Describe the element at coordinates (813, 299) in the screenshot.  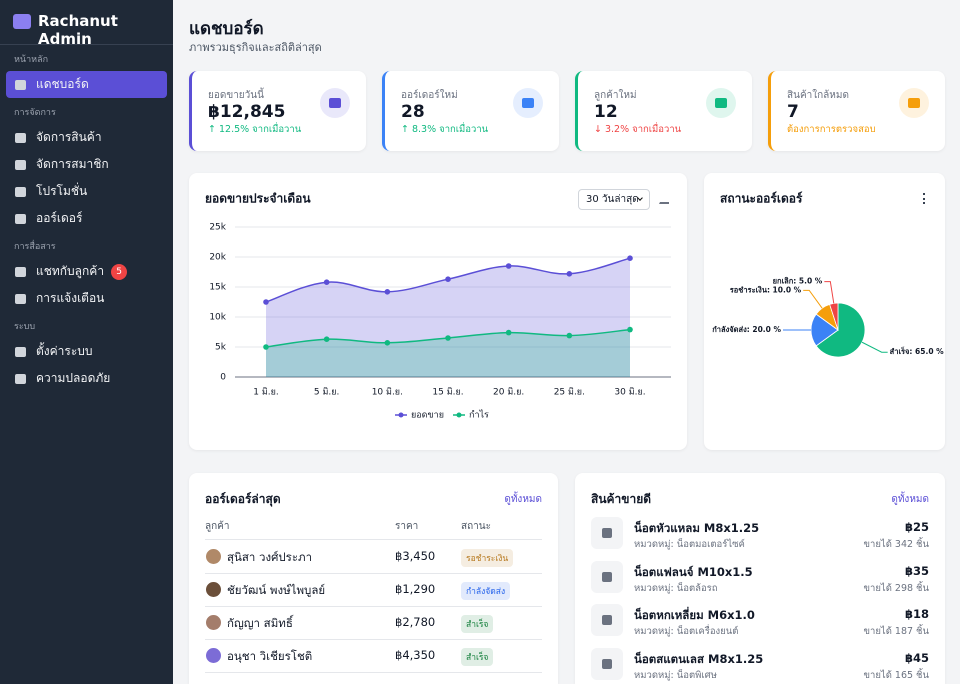
I see `leader-line` at that location.